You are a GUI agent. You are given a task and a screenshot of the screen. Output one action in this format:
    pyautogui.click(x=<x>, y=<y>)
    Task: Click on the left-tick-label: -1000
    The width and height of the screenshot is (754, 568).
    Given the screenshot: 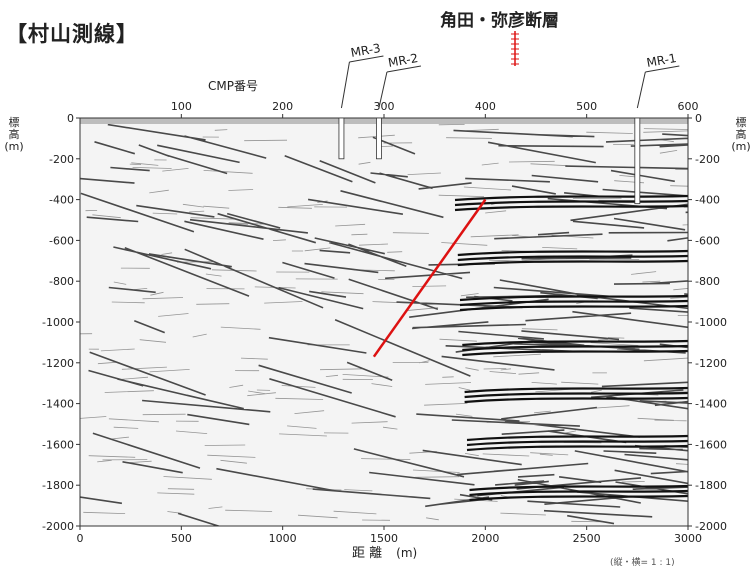 What is the action you would take?
    pyautogui.click(x=58, y=322)
    